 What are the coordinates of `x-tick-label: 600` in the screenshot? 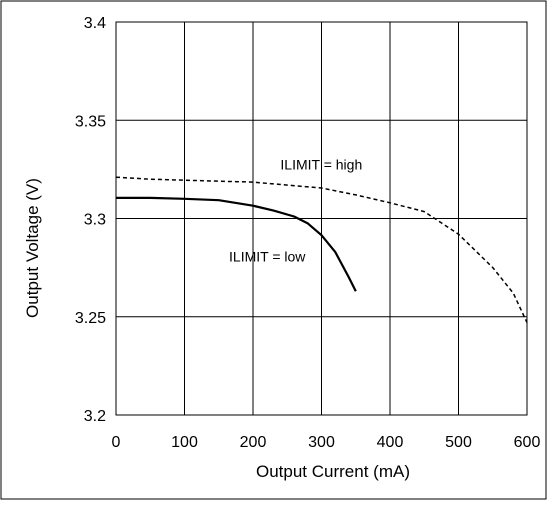 It's located at (527, 442).